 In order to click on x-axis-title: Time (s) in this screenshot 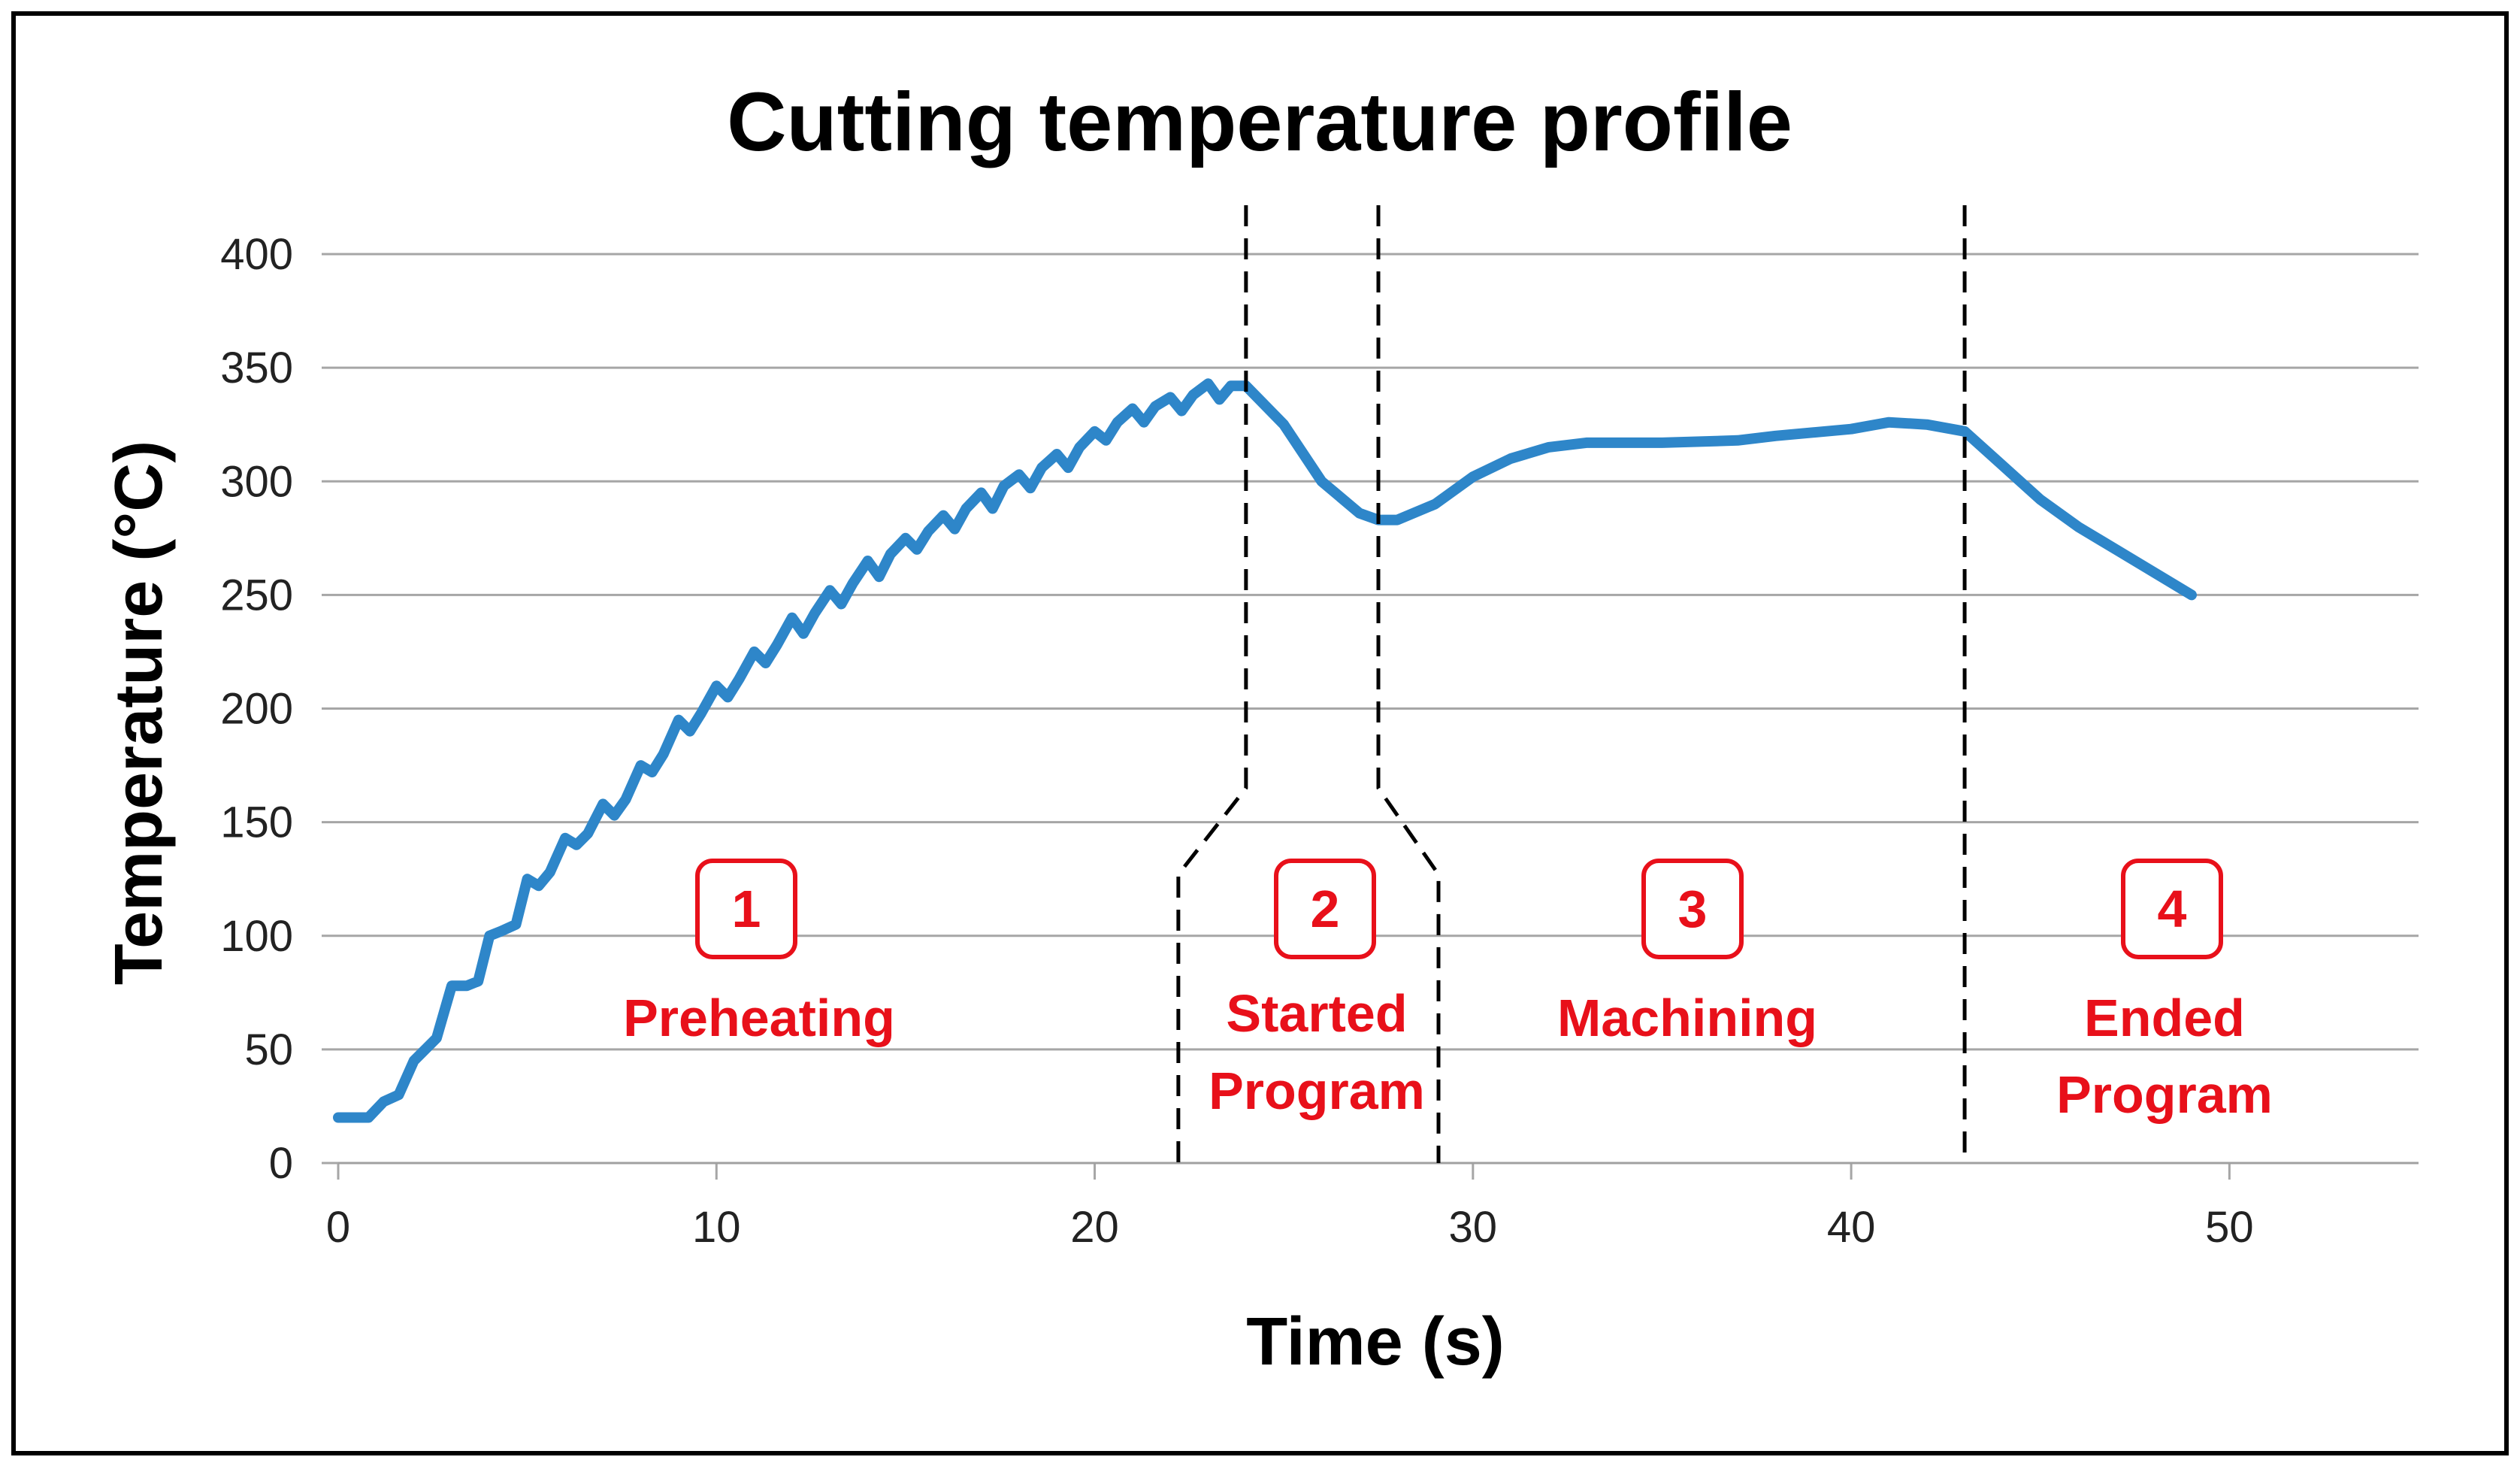, I will do `click(1375, 1342)`.